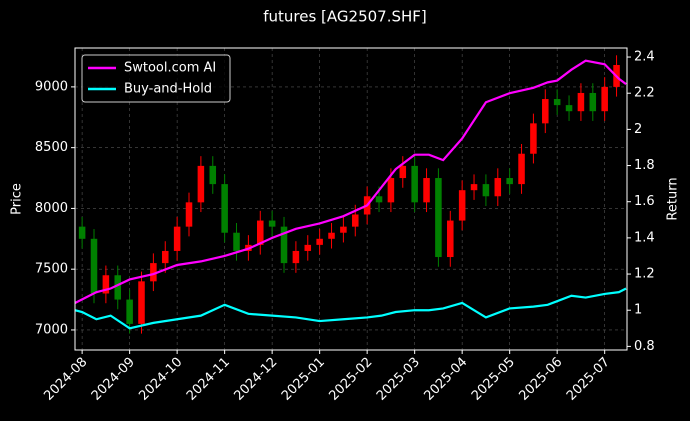 This screenshot has width=690, height=421. What do you see at coordinates (51, 147) in the screenshot?
I see `y-tick-label: 8500` at bounding box center [51, 147].